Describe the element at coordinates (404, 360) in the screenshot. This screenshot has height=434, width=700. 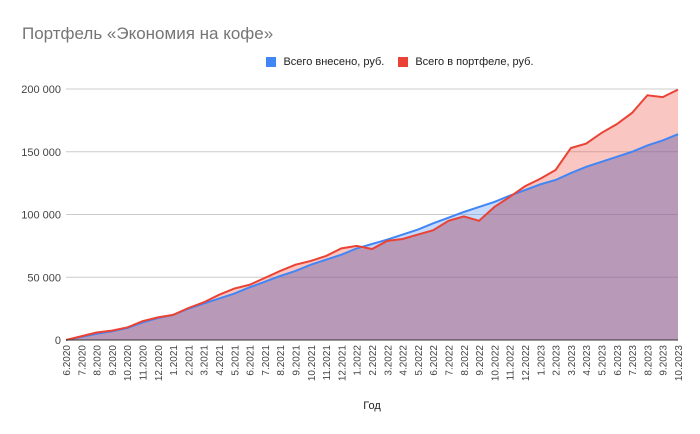
I see `x-tick-label: 4.2022` at that location.